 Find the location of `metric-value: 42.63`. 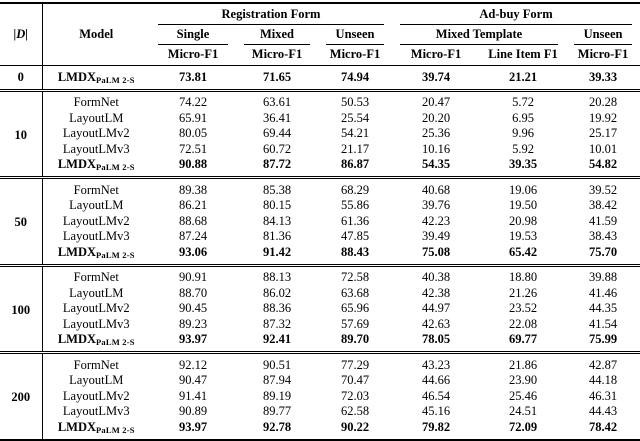

metric-value: 42.63 is located at coordinates (436, 323).